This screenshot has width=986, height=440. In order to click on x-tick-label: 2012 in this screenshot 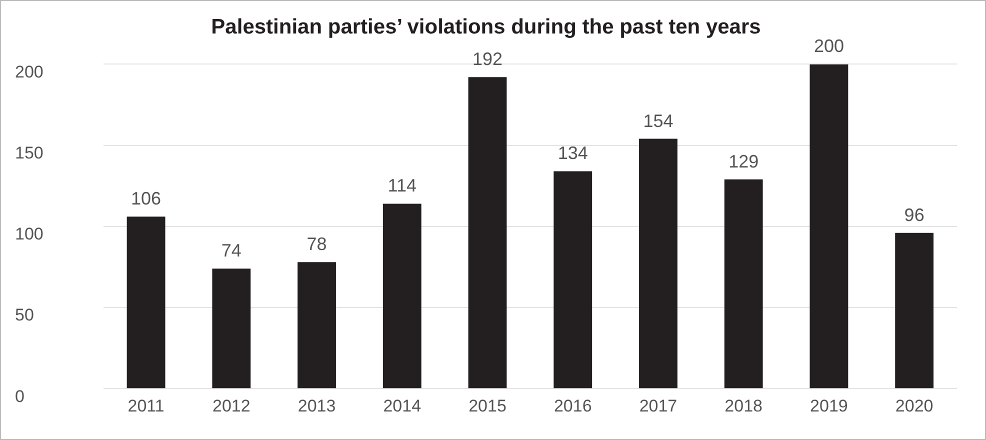, I will do `click(231, 406)`.